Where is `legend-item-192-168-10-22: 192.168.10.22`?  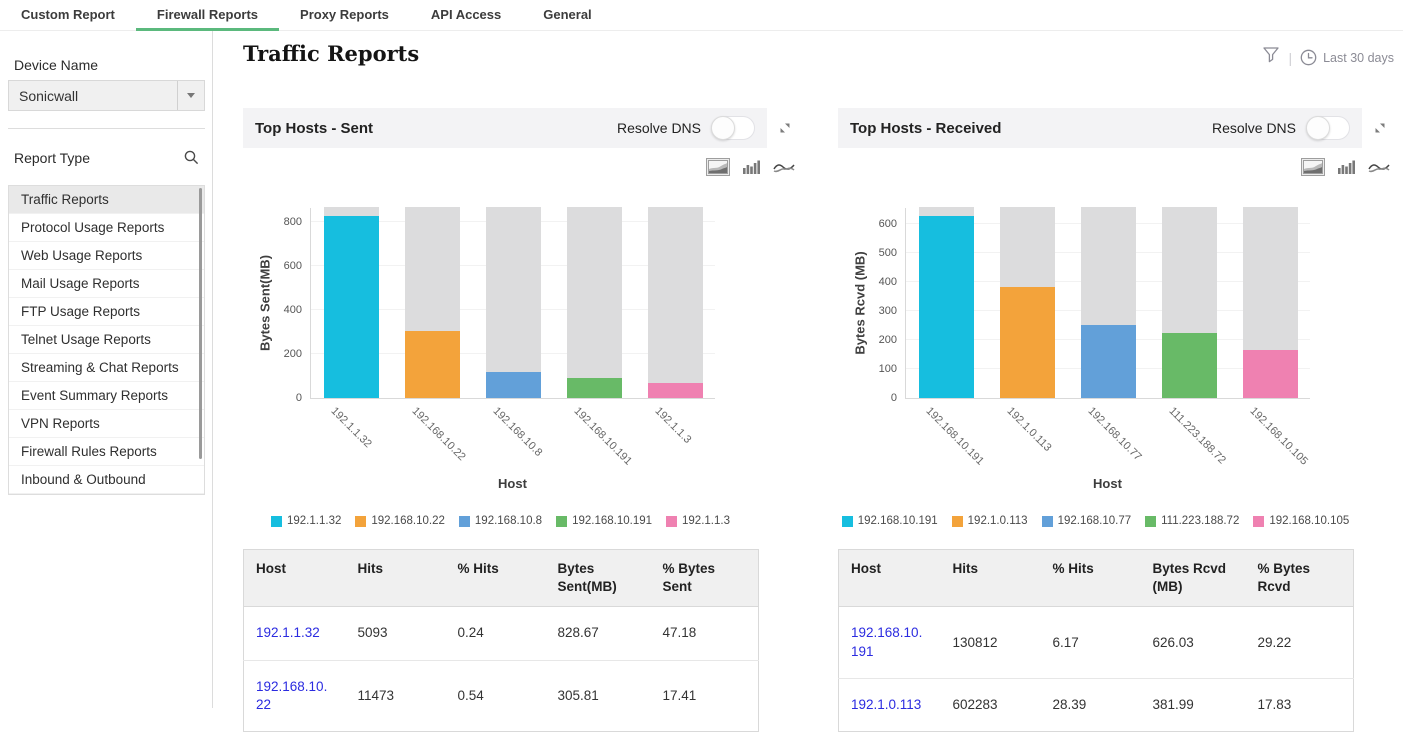
legend-item-192-168-10-22: 192.168.10.22 is located at coordinates (400, 521).